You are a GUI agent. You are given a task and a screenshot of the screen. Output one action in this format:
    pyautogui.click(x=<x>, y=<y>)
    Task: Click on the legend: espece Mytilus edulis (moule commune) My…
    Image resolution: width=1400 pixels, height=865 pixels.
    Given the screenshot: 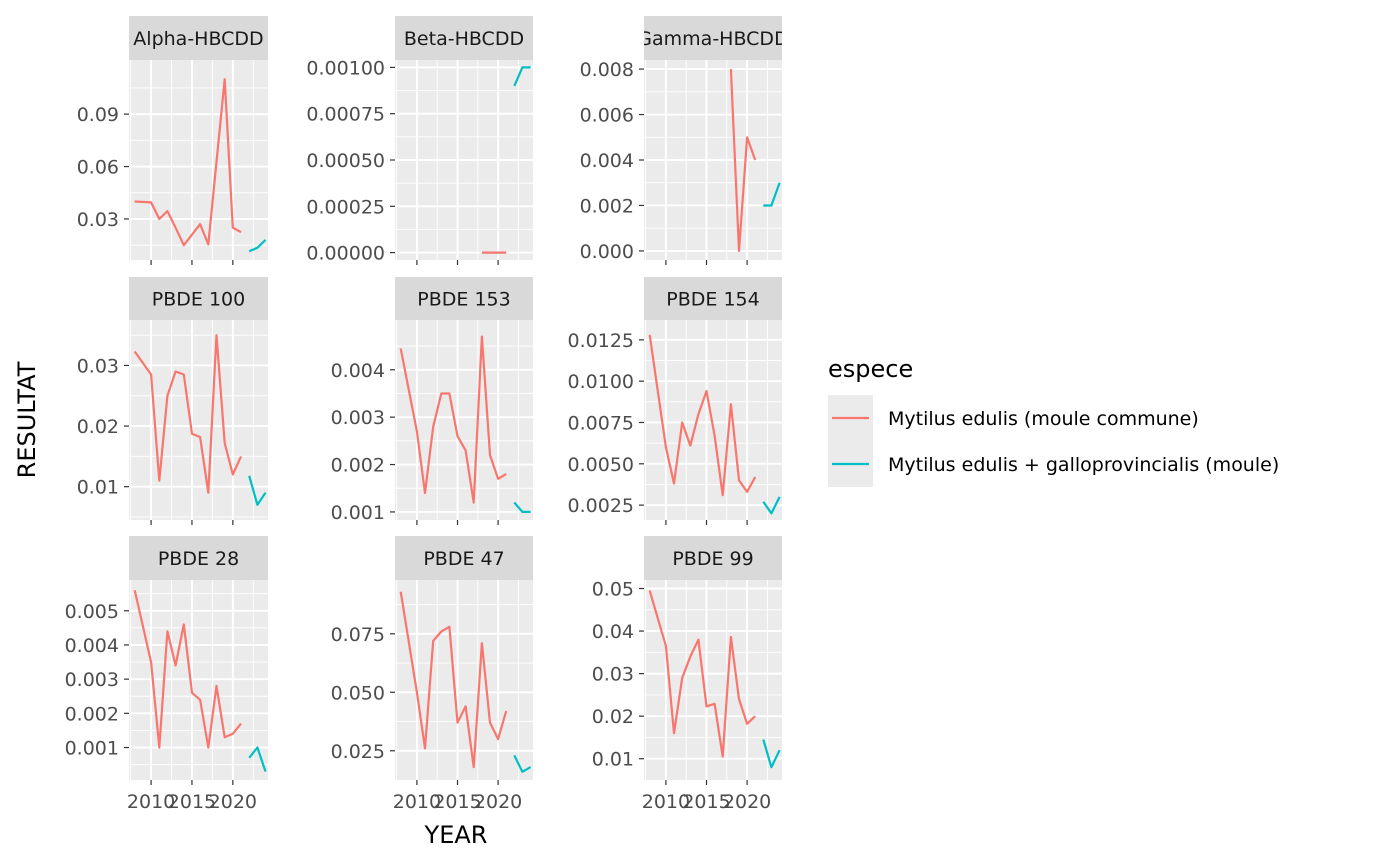 What is the action you would take?
    pyautogui.click(x=1053, y=421)
    